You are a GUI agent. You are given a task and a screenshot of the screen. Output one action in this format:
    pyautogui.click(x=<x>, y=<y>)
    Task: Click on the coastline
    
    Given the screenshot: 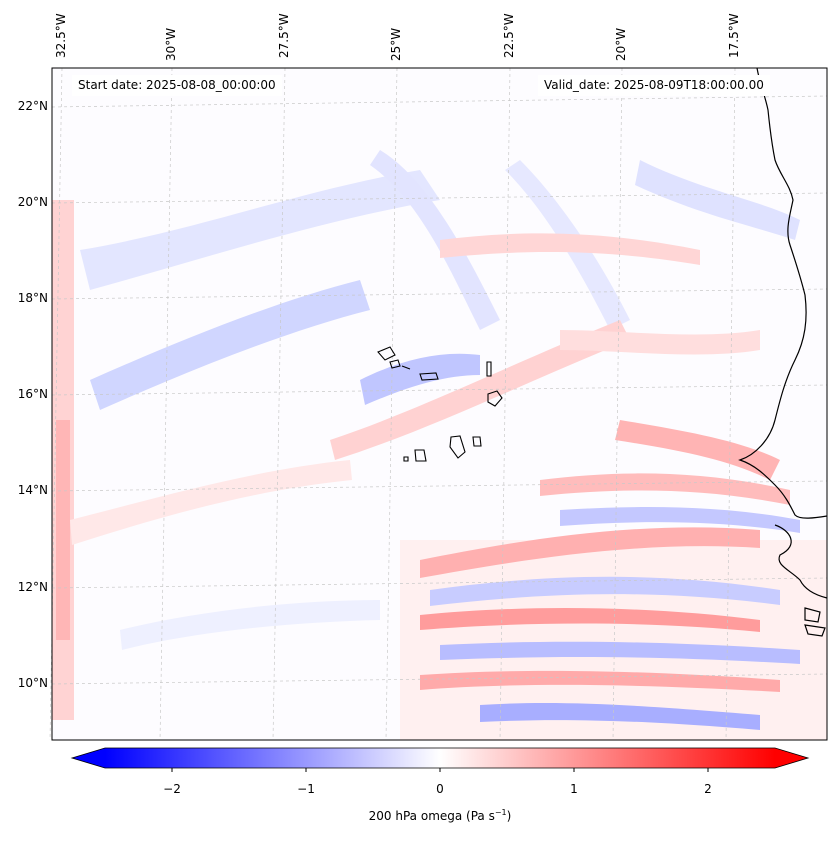 What is the action you would take?
    pyautogui.click(x=783, y=352)
    